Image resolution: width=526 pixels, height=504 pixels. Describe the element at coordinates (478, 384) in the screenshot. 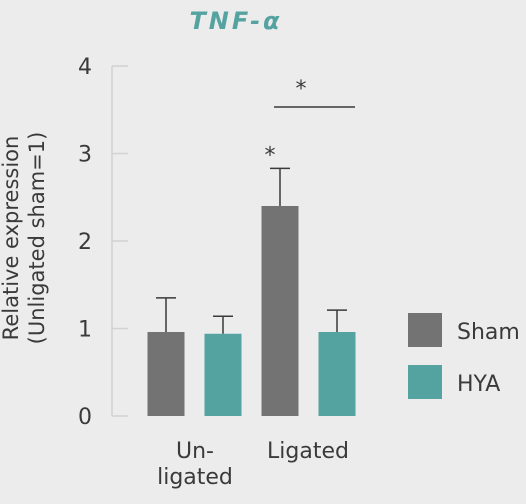

I see `legend-label-hya: HYA` at that location.